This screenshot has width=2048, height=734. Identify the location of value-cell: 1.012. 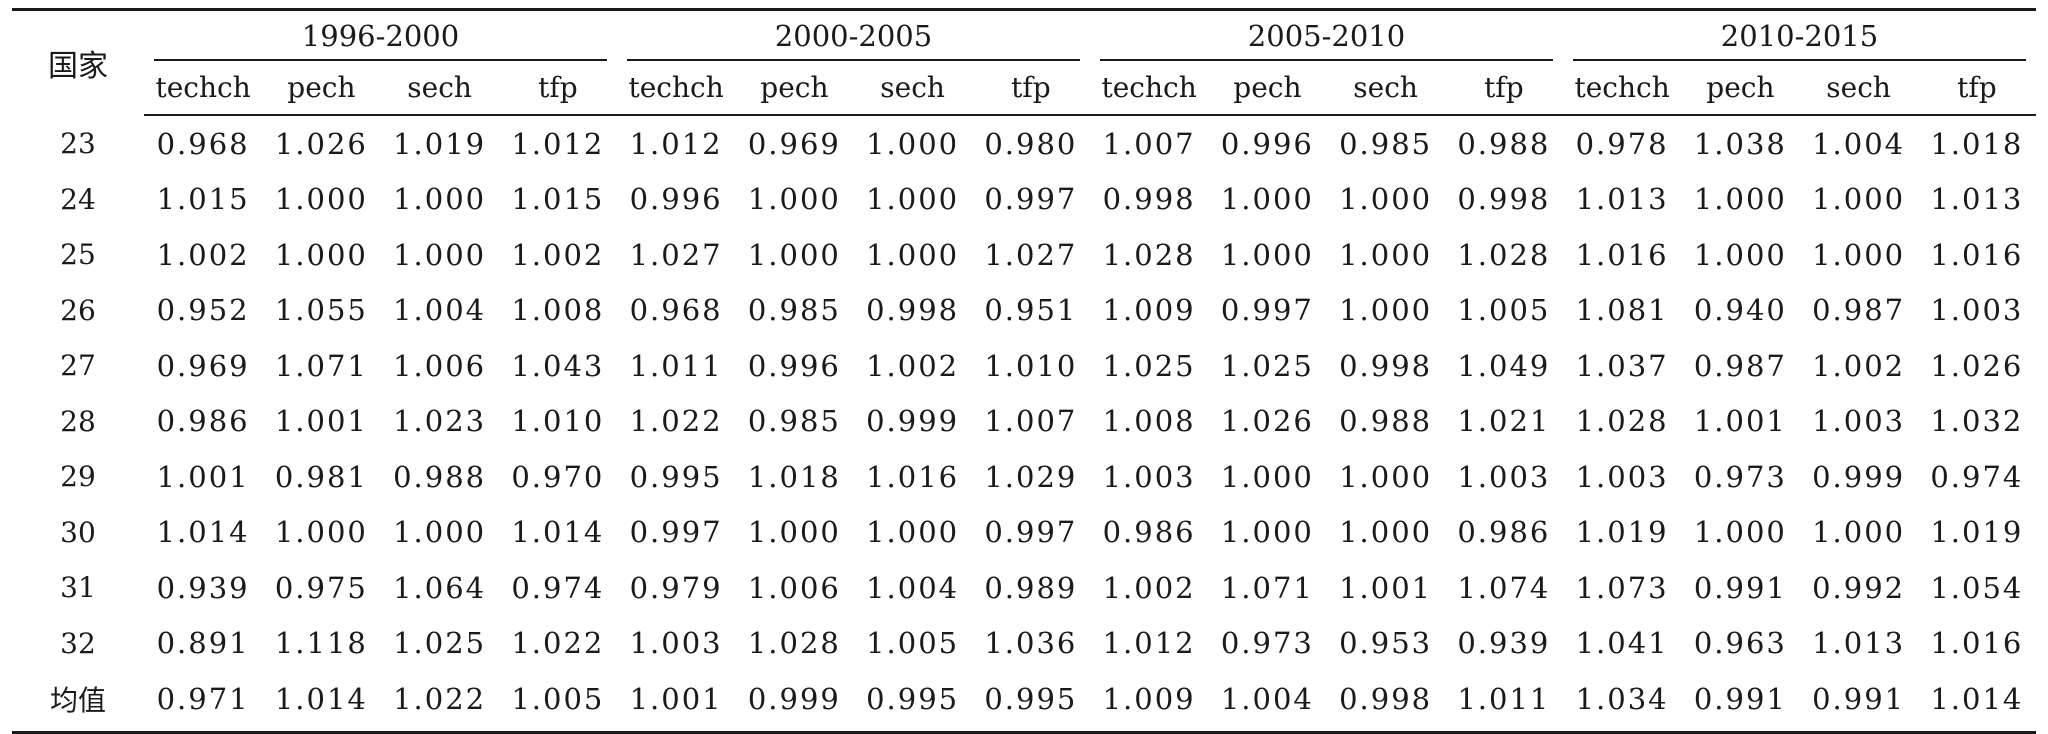
(676, 143).